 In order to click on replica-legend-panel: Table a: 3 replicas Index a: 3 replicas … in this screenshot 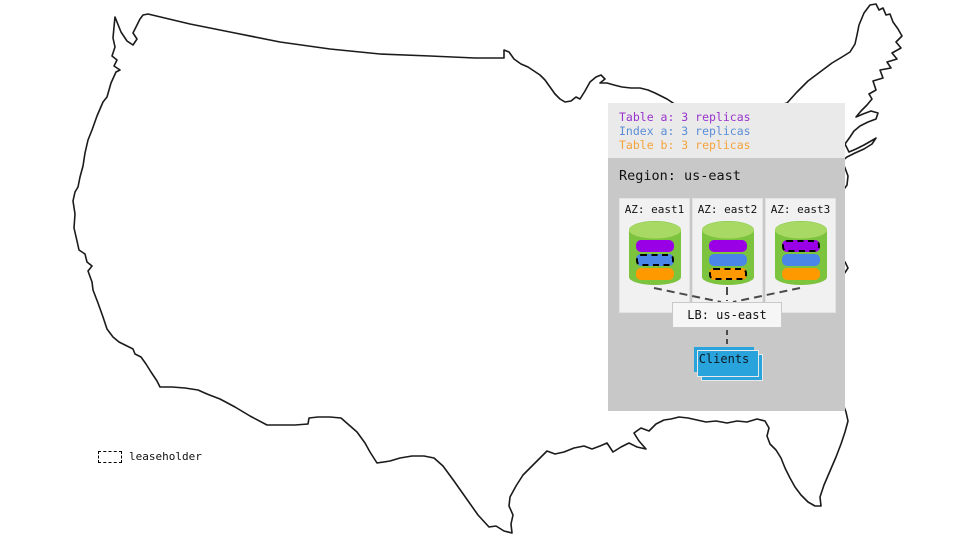, I will do `click(726, 130)`.